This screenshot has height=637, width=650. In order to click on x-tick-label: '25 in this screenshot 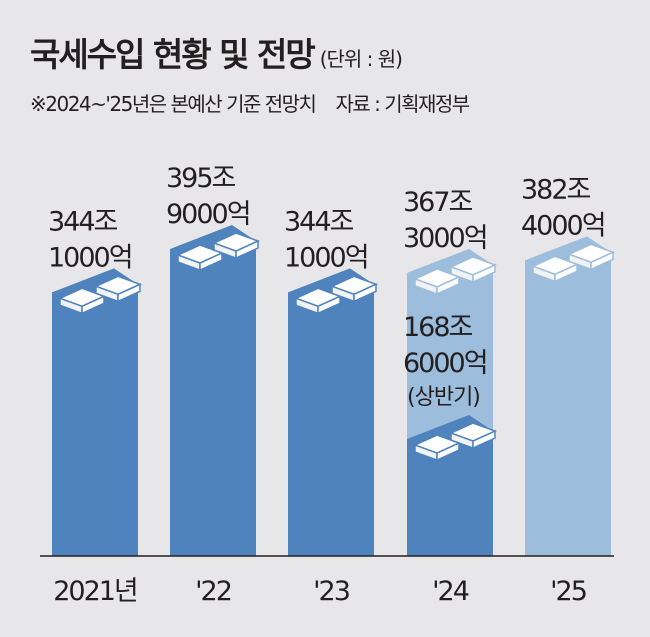, I will do `click(568, 591)`.